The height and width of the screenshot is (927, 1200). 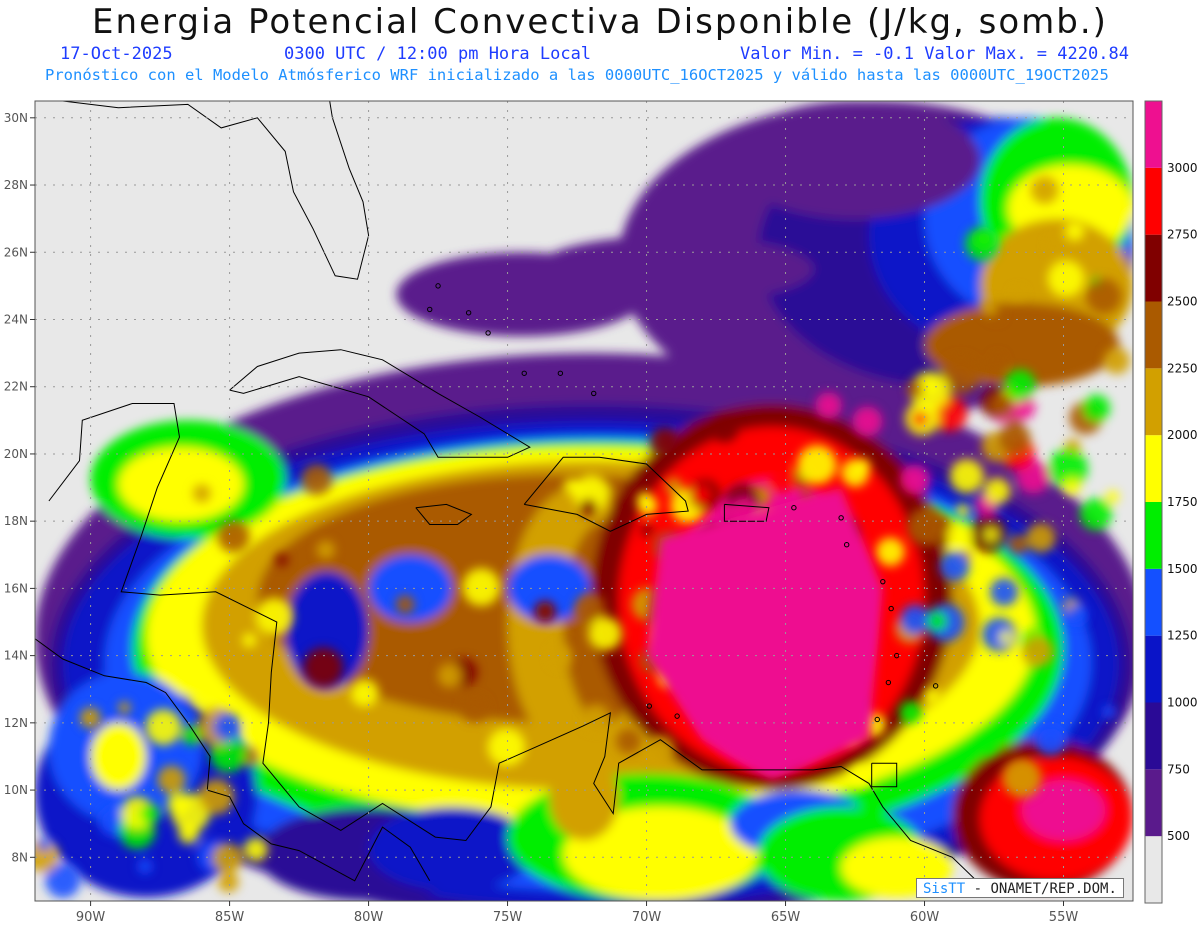 What do you see at coordinates (1182, 168) in the screenshot?
I see `colorbar-label: 3000` at bounding box center [1182, 168].